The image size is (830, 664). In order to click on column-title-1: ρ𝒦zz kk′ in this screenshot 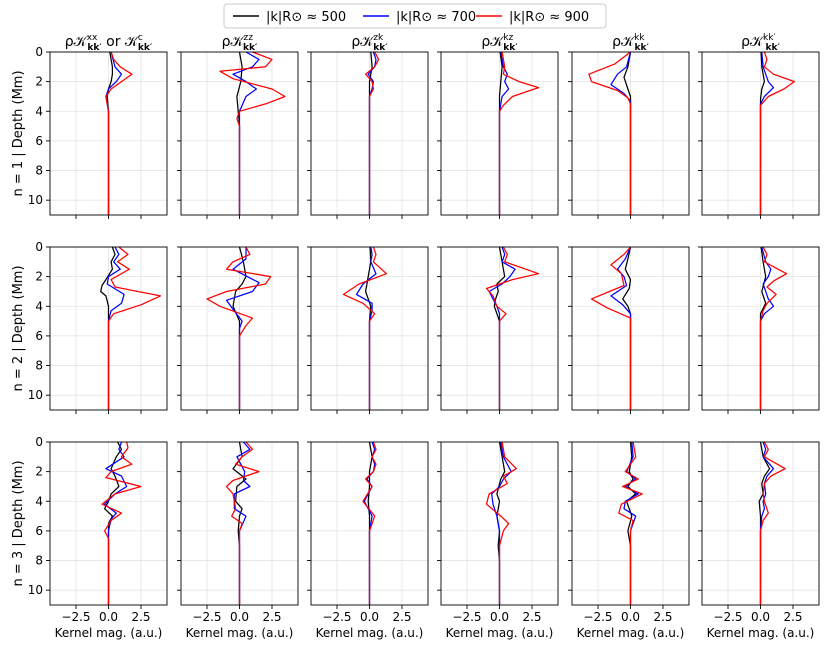, I will do `click(240, 43)`.